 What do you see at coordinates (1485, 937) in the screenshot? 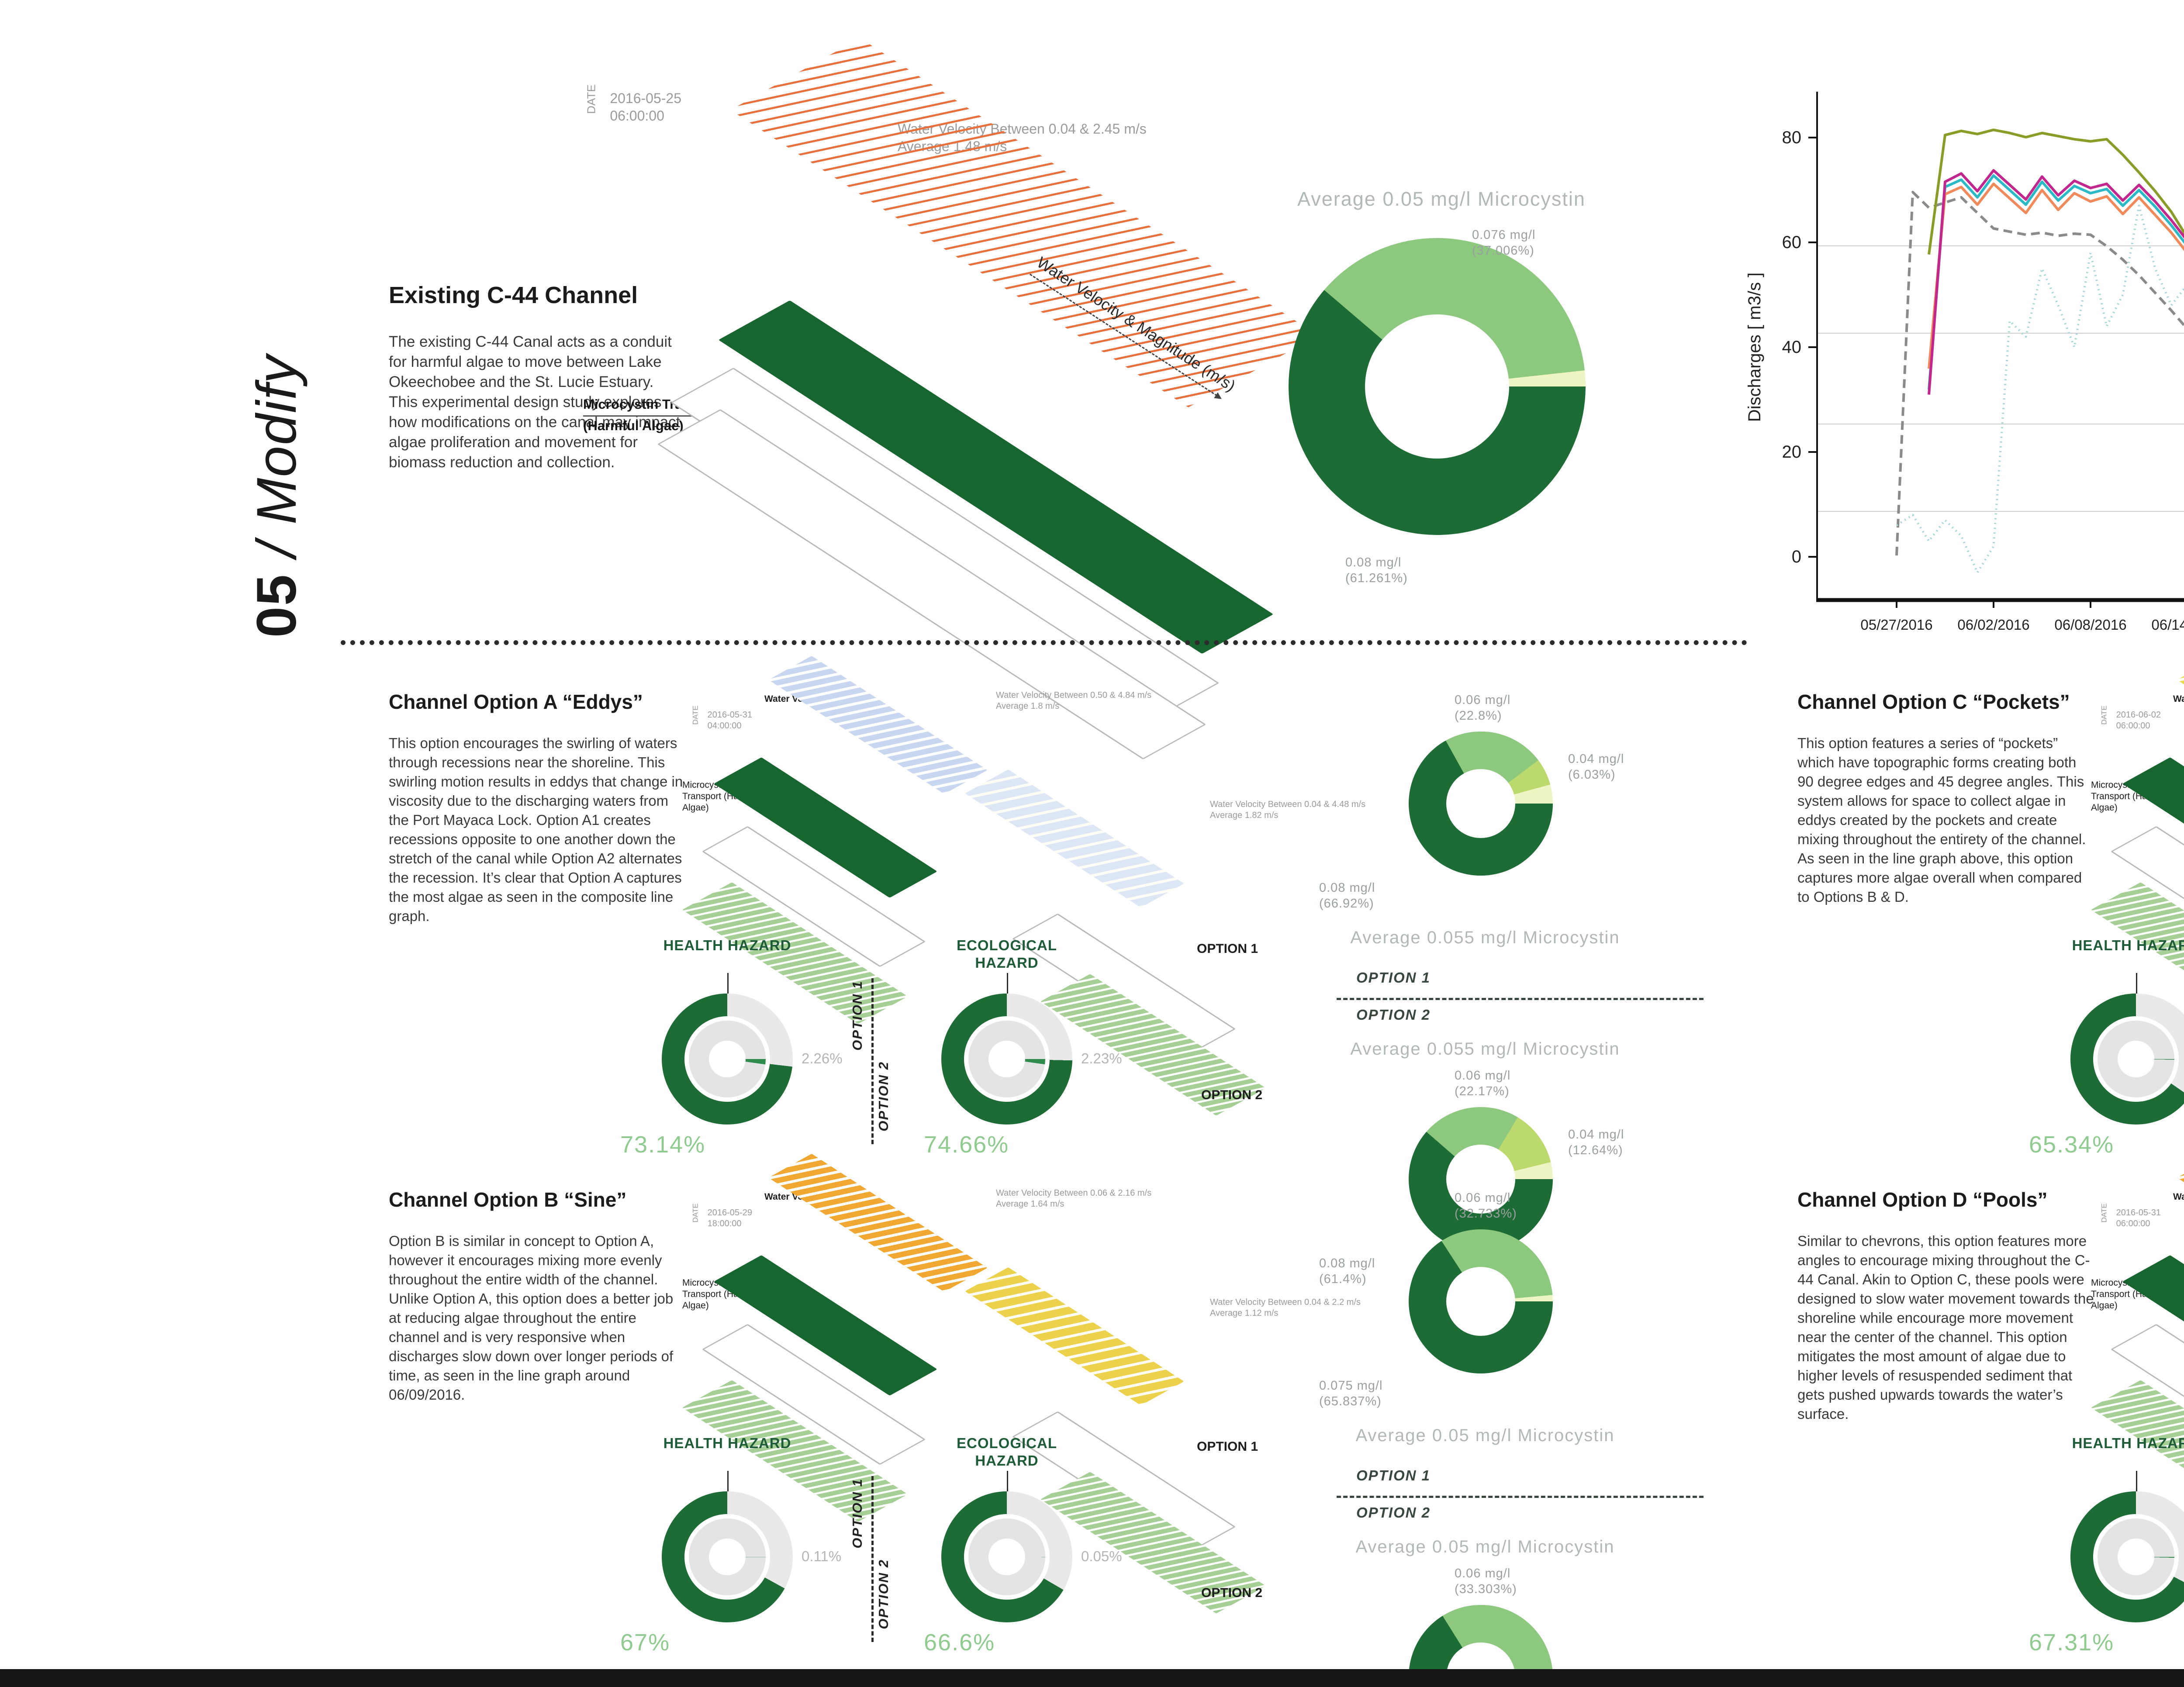
I see `donut1-caption: Average 0.055 mg/l Microcystin` at bounding box center [1485, 937].